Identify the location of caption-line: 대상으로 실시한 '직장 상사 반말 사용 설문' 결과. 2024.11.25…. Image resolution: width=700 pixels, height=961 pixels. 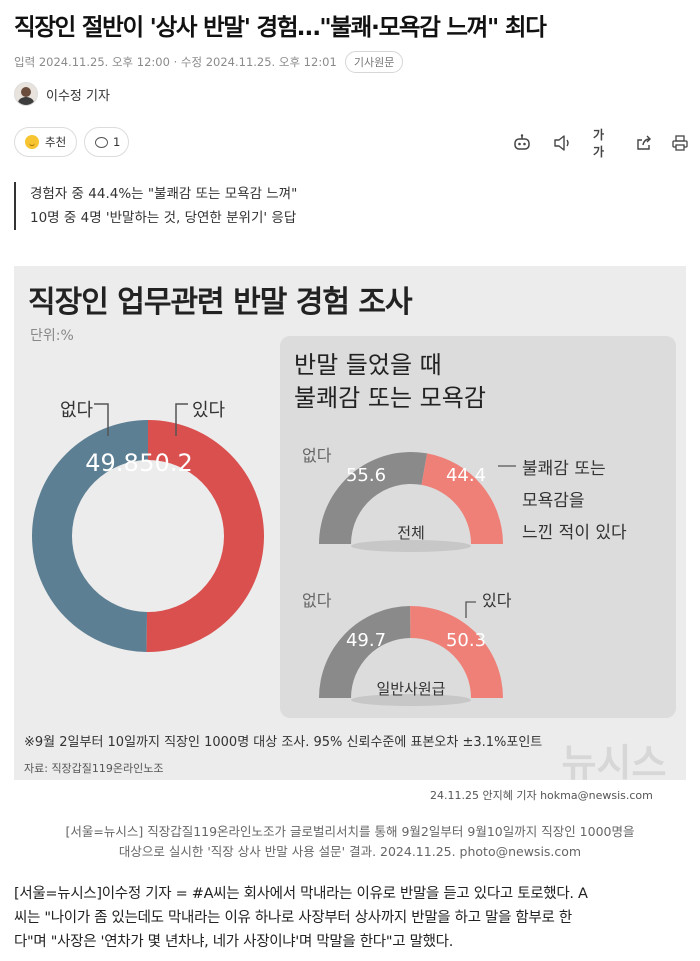
(350, 851).